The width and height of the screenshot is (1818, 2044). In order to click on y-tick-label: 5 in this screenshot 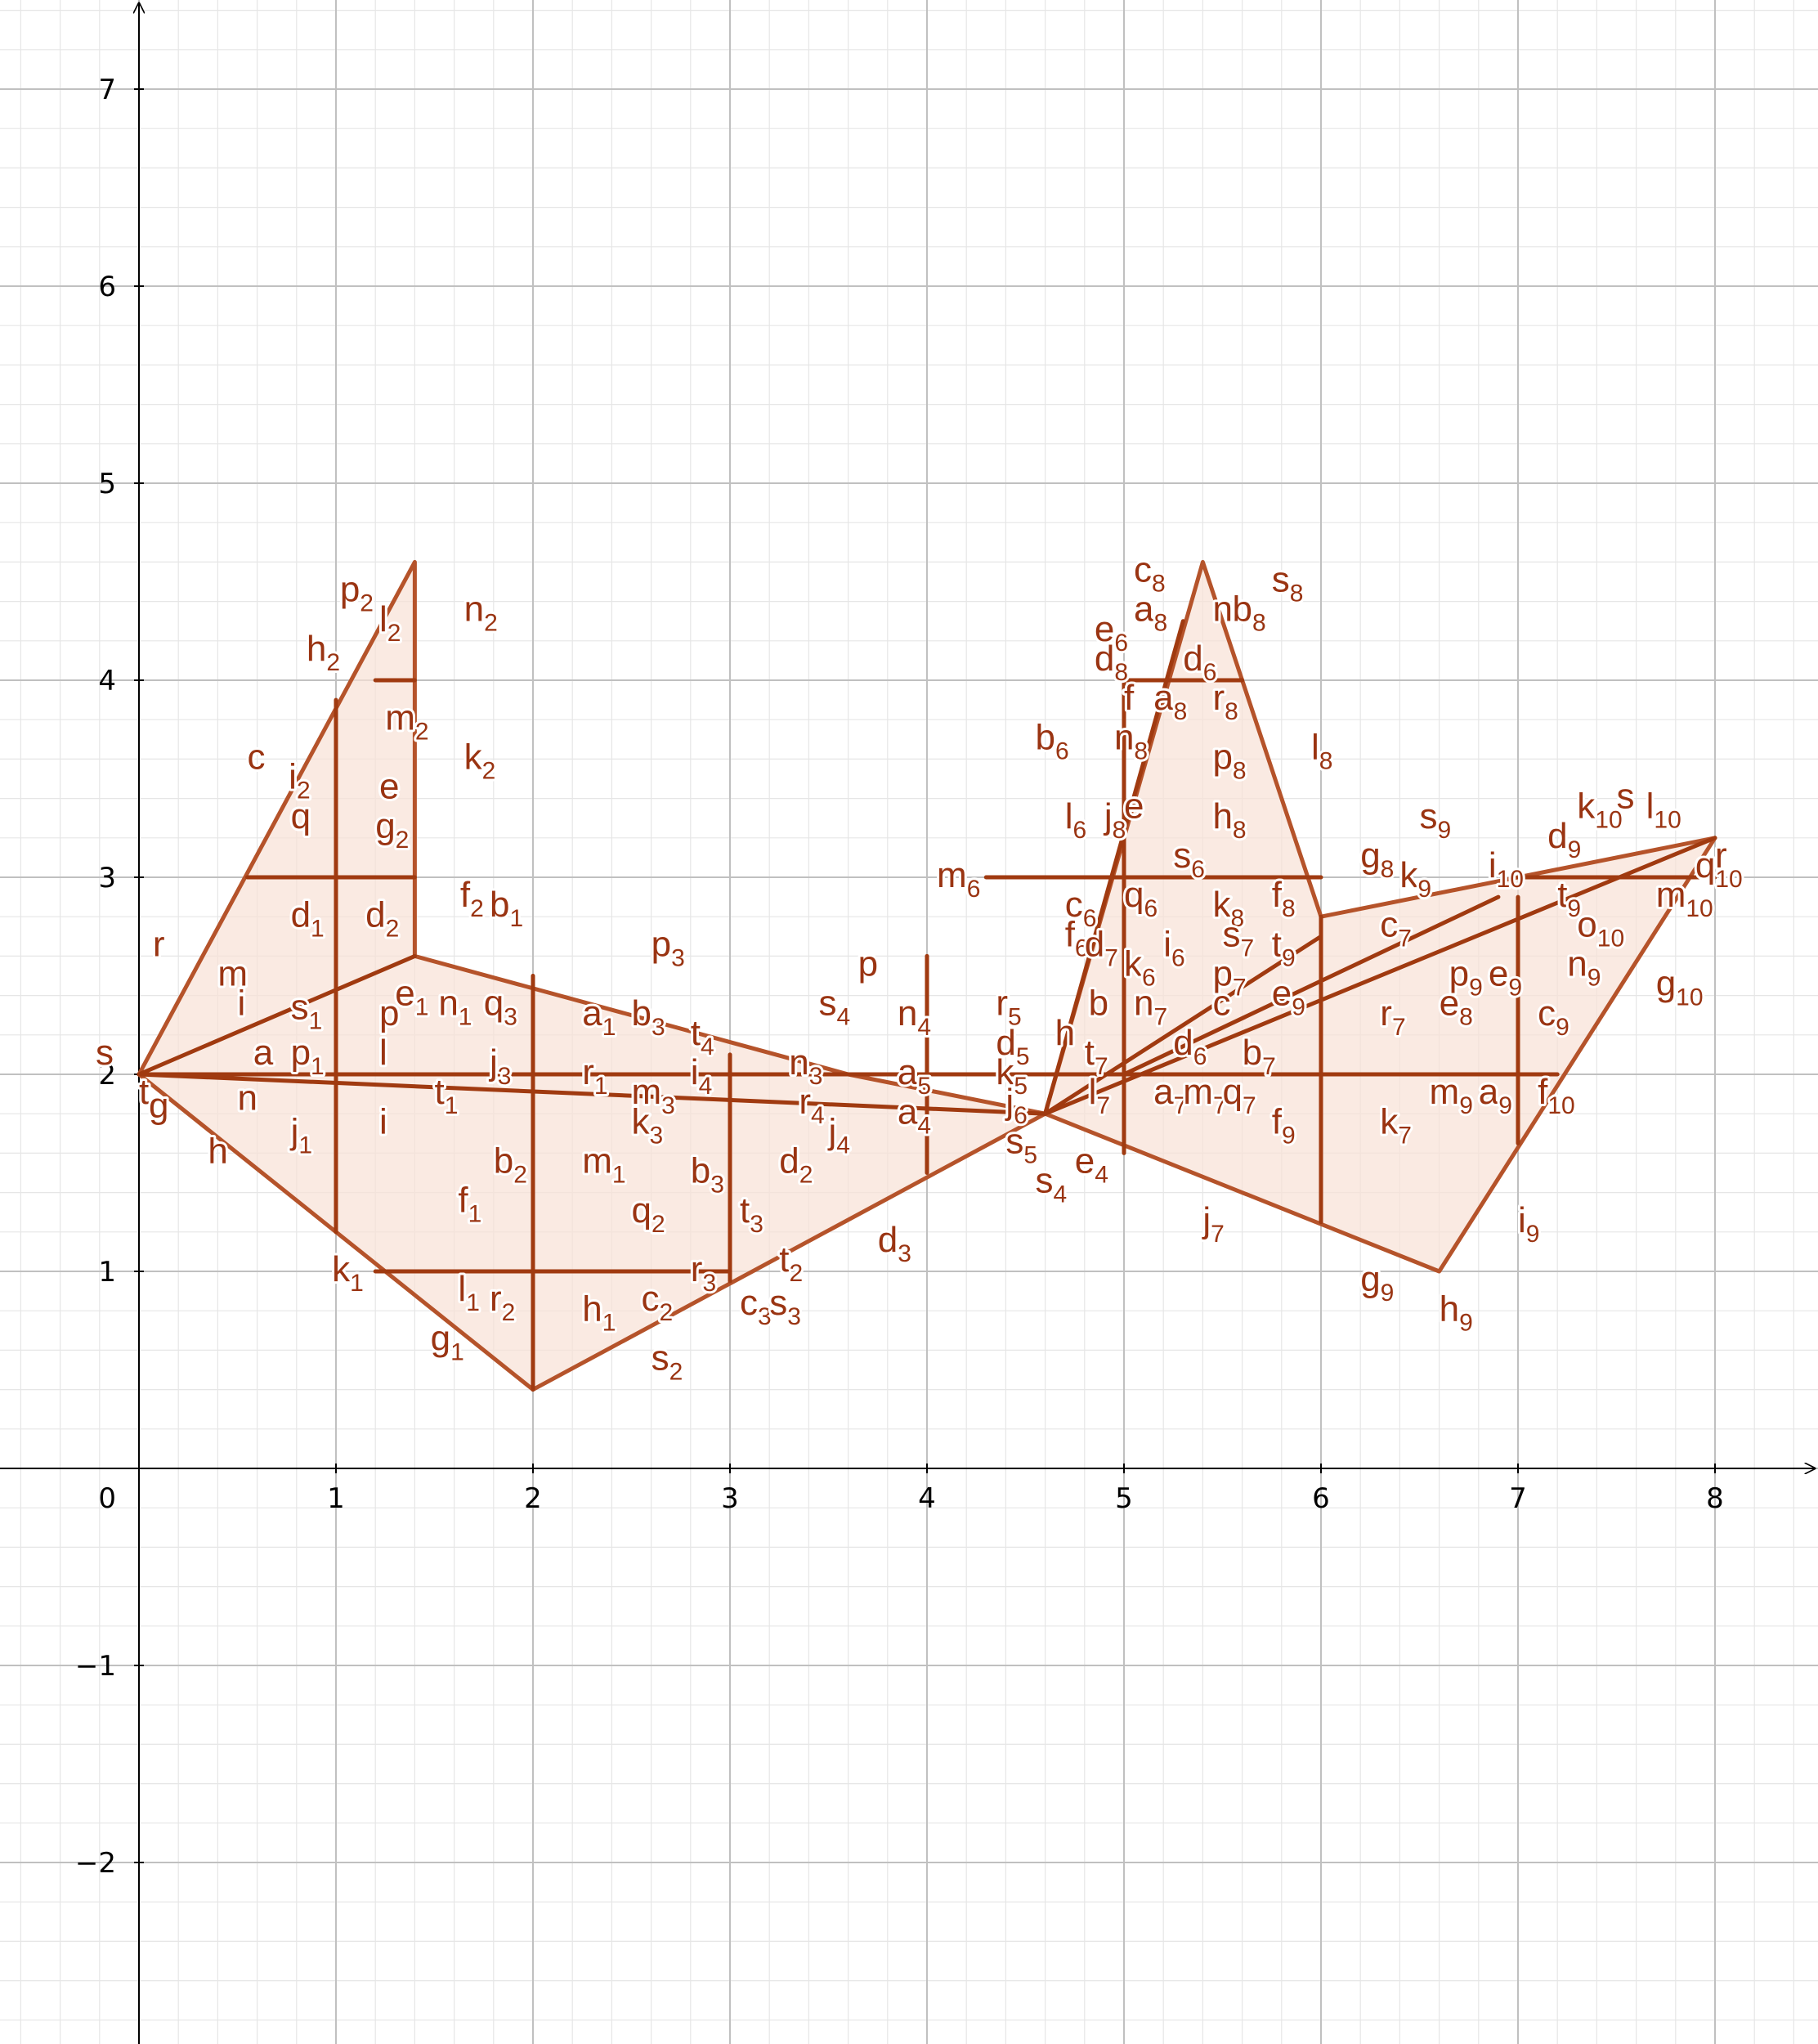, I will do `click(107, 484)`.